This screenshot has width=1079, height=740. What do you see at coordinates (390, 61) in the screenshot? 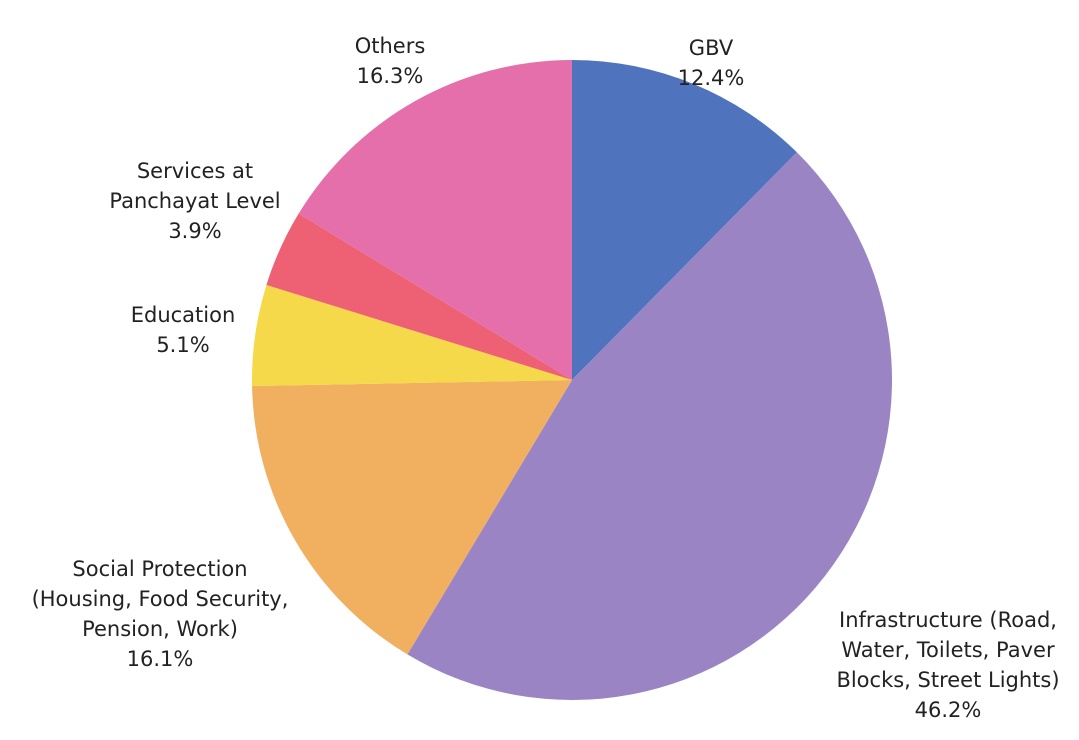
I see `pie-slice-label-5: Others 16.3%` at bounding box center [390, 61].